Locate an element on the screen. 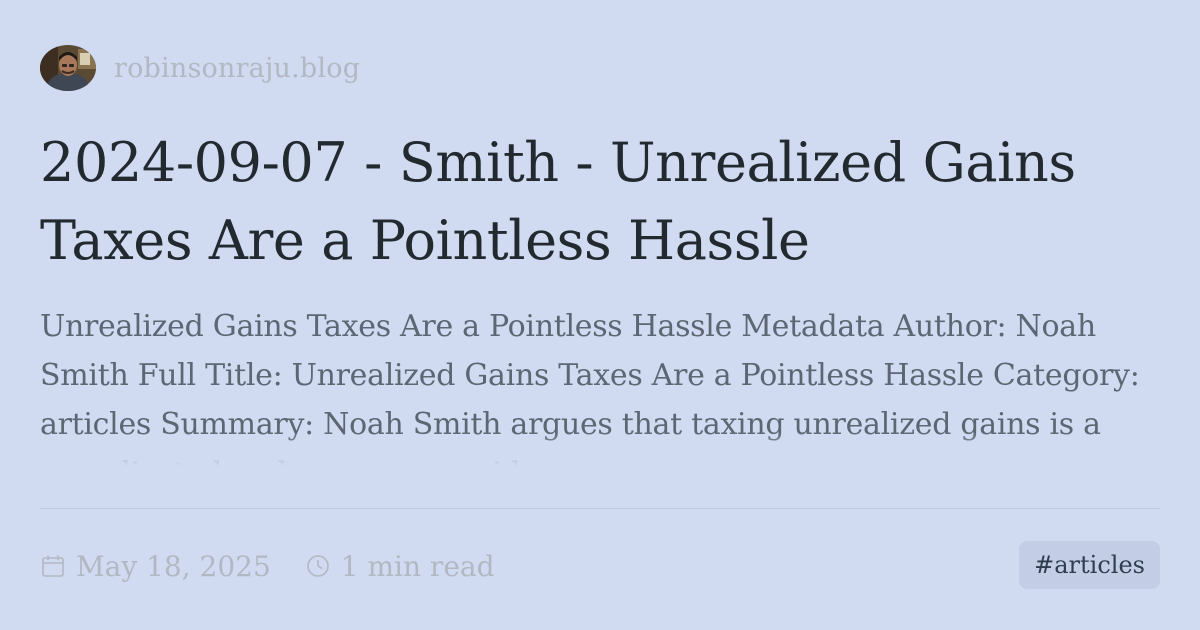 This screenshot has width=1200, height=630. post-date-text: May 18, 2025 is located at coordinates (173, 566).